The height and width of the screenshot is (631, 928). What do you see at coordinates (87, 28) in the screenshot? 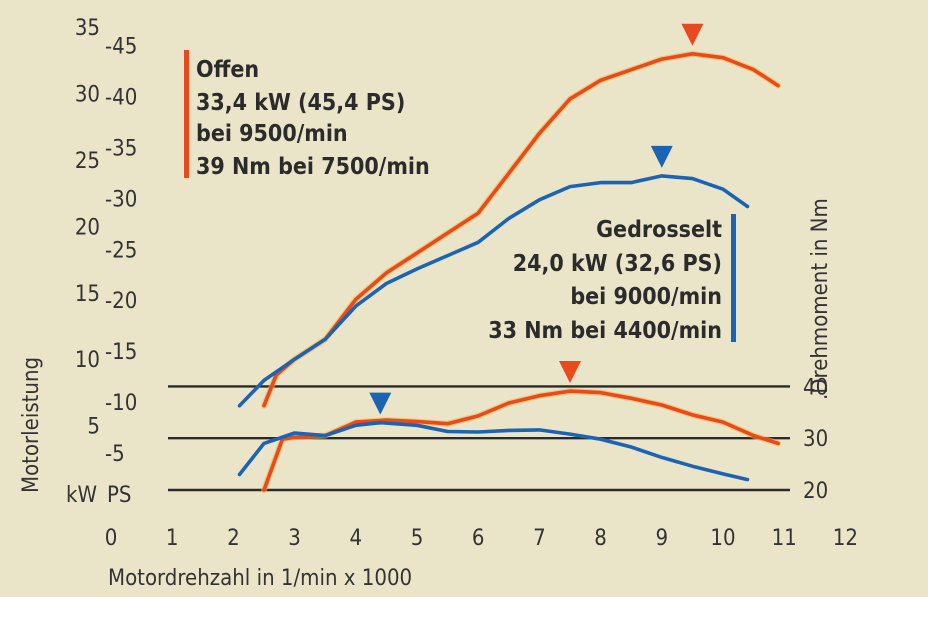
I see `kw-tick-label: 35` at bounding box center [87, 28].